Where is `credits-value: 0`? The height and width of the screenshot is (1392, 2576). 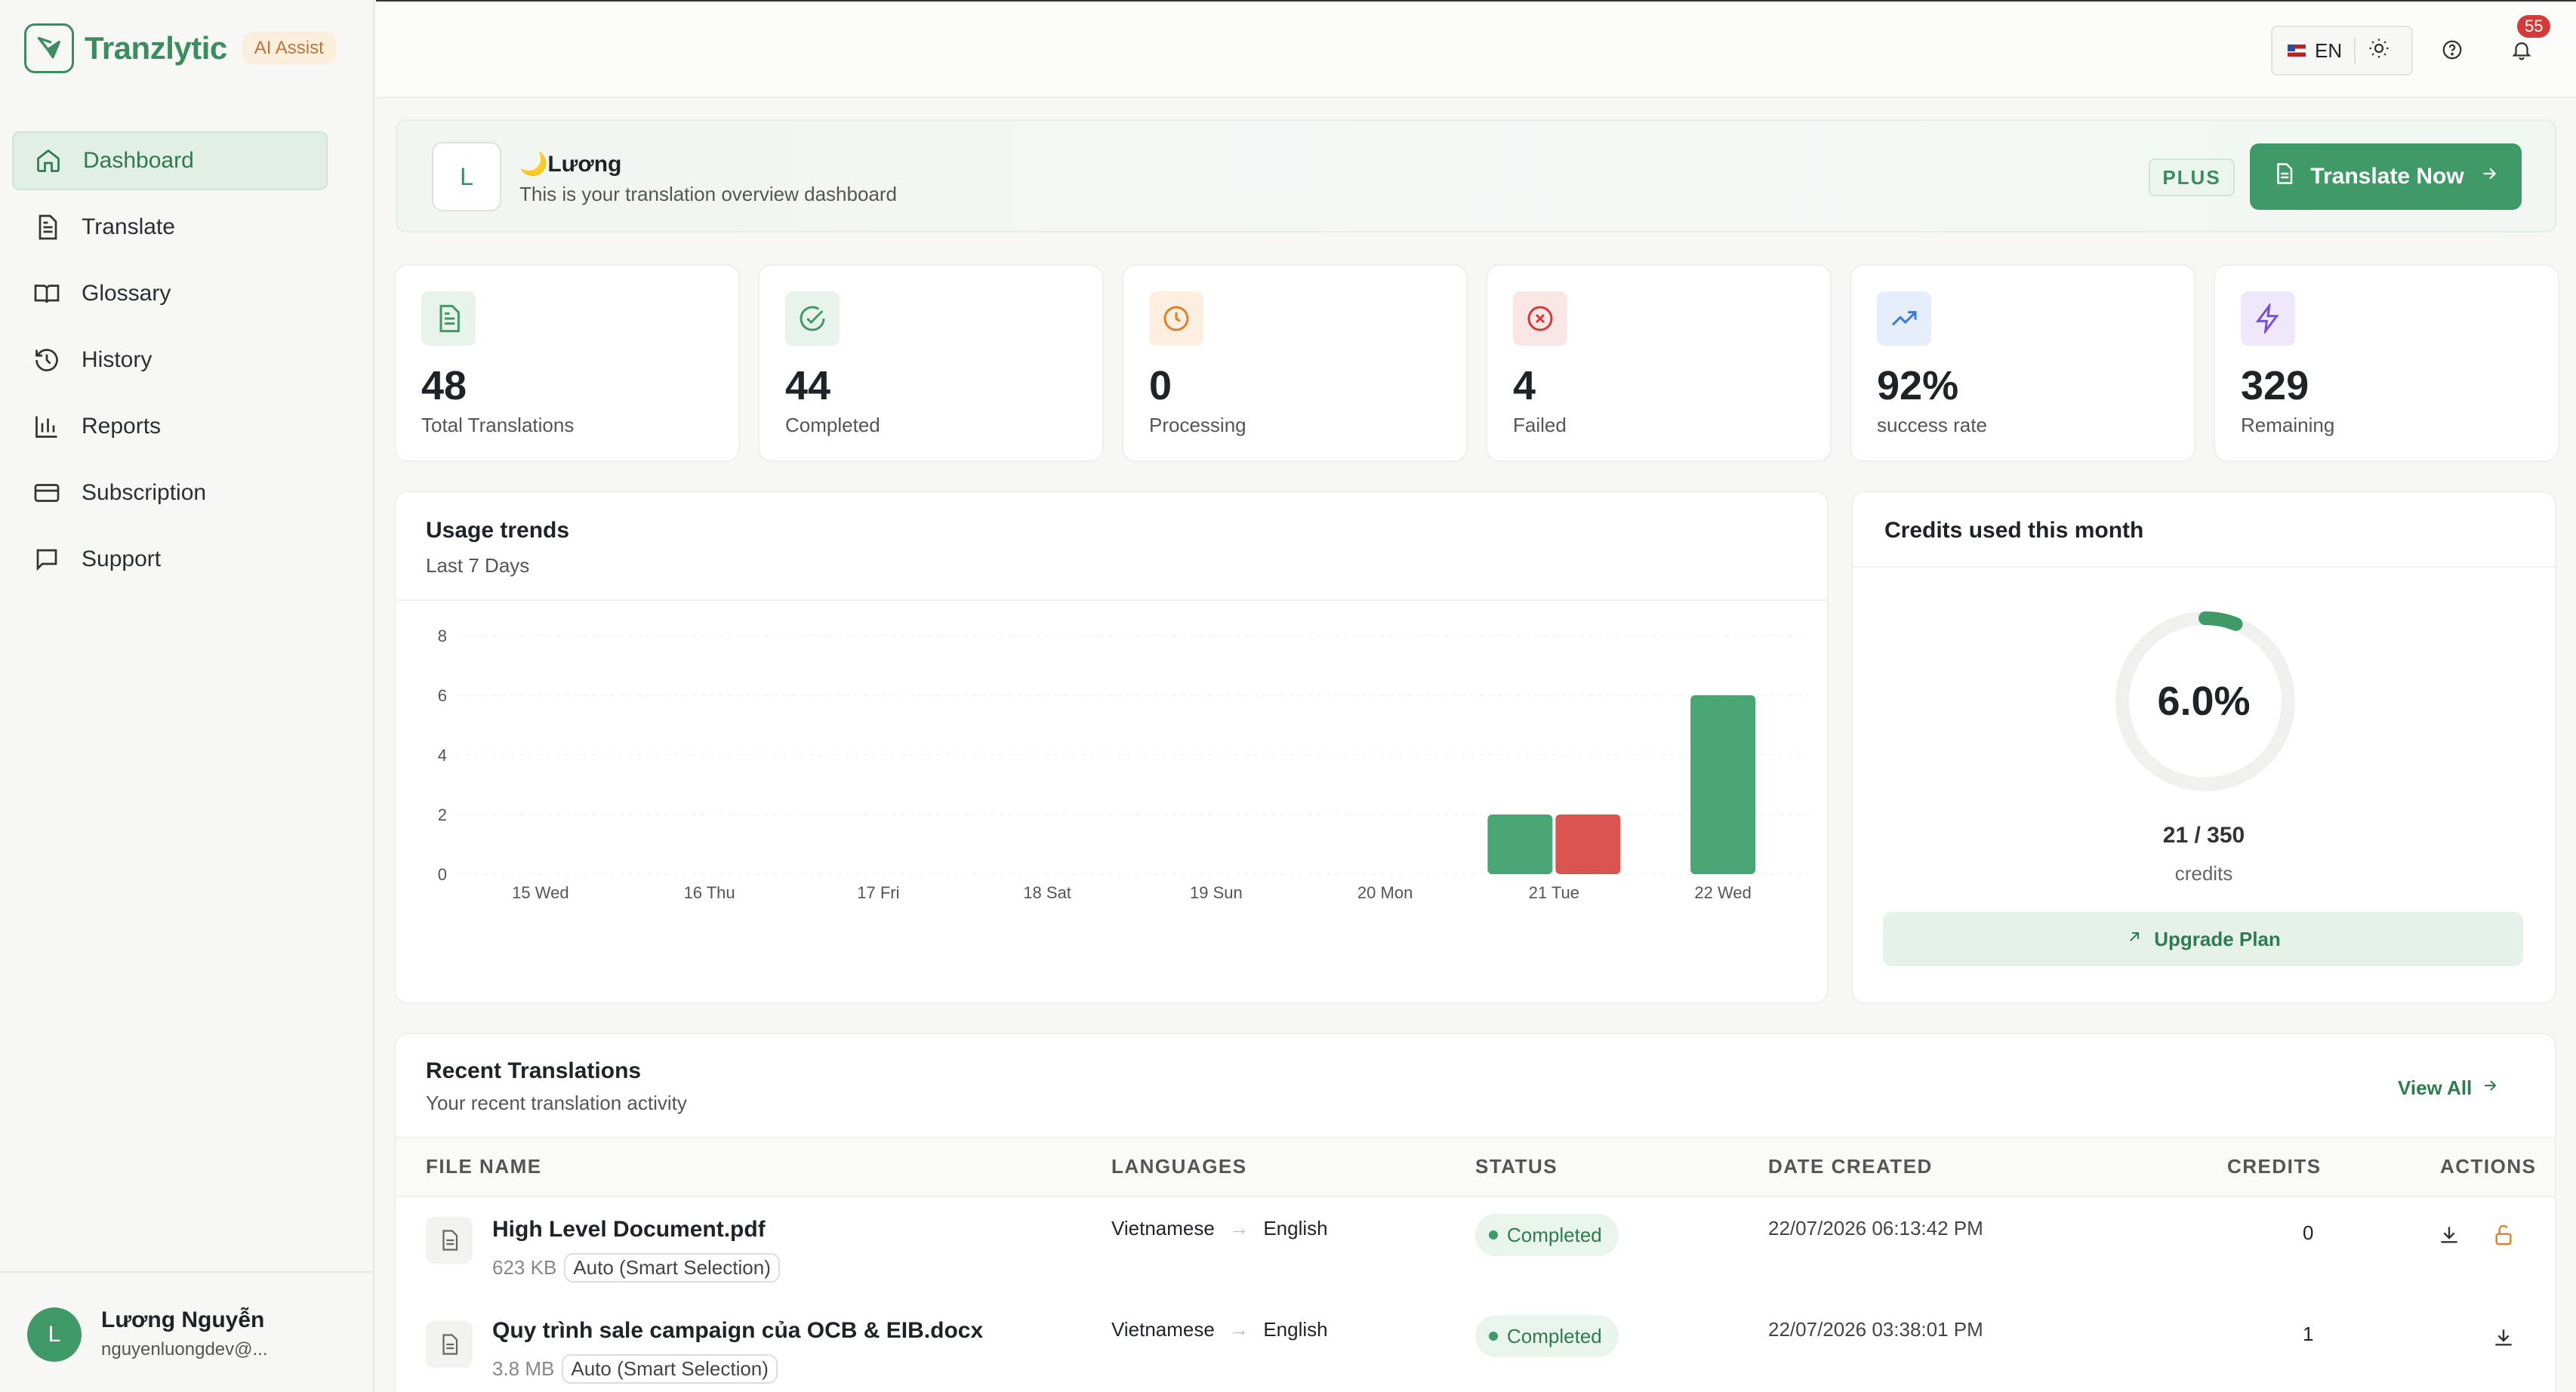
credits-value: 0 is located at coordinates (2308, 1232).